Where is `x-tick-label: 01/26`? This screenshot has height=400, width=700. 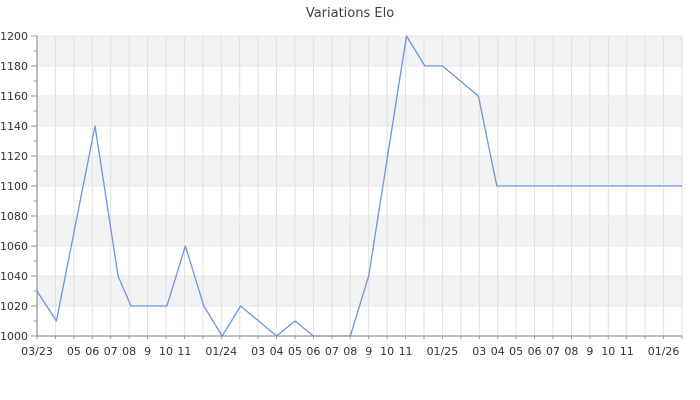 x-tick-label: 01/26 is located at coordinates (664, 351).